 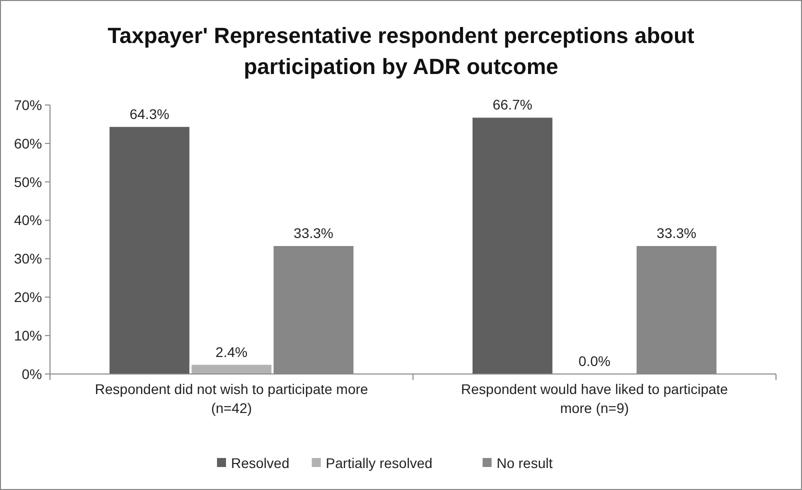 What do you see at coordinates (28, 258) in the screenshot?
I see `y-tick-label: 30%` at bounding box center [28, 258].